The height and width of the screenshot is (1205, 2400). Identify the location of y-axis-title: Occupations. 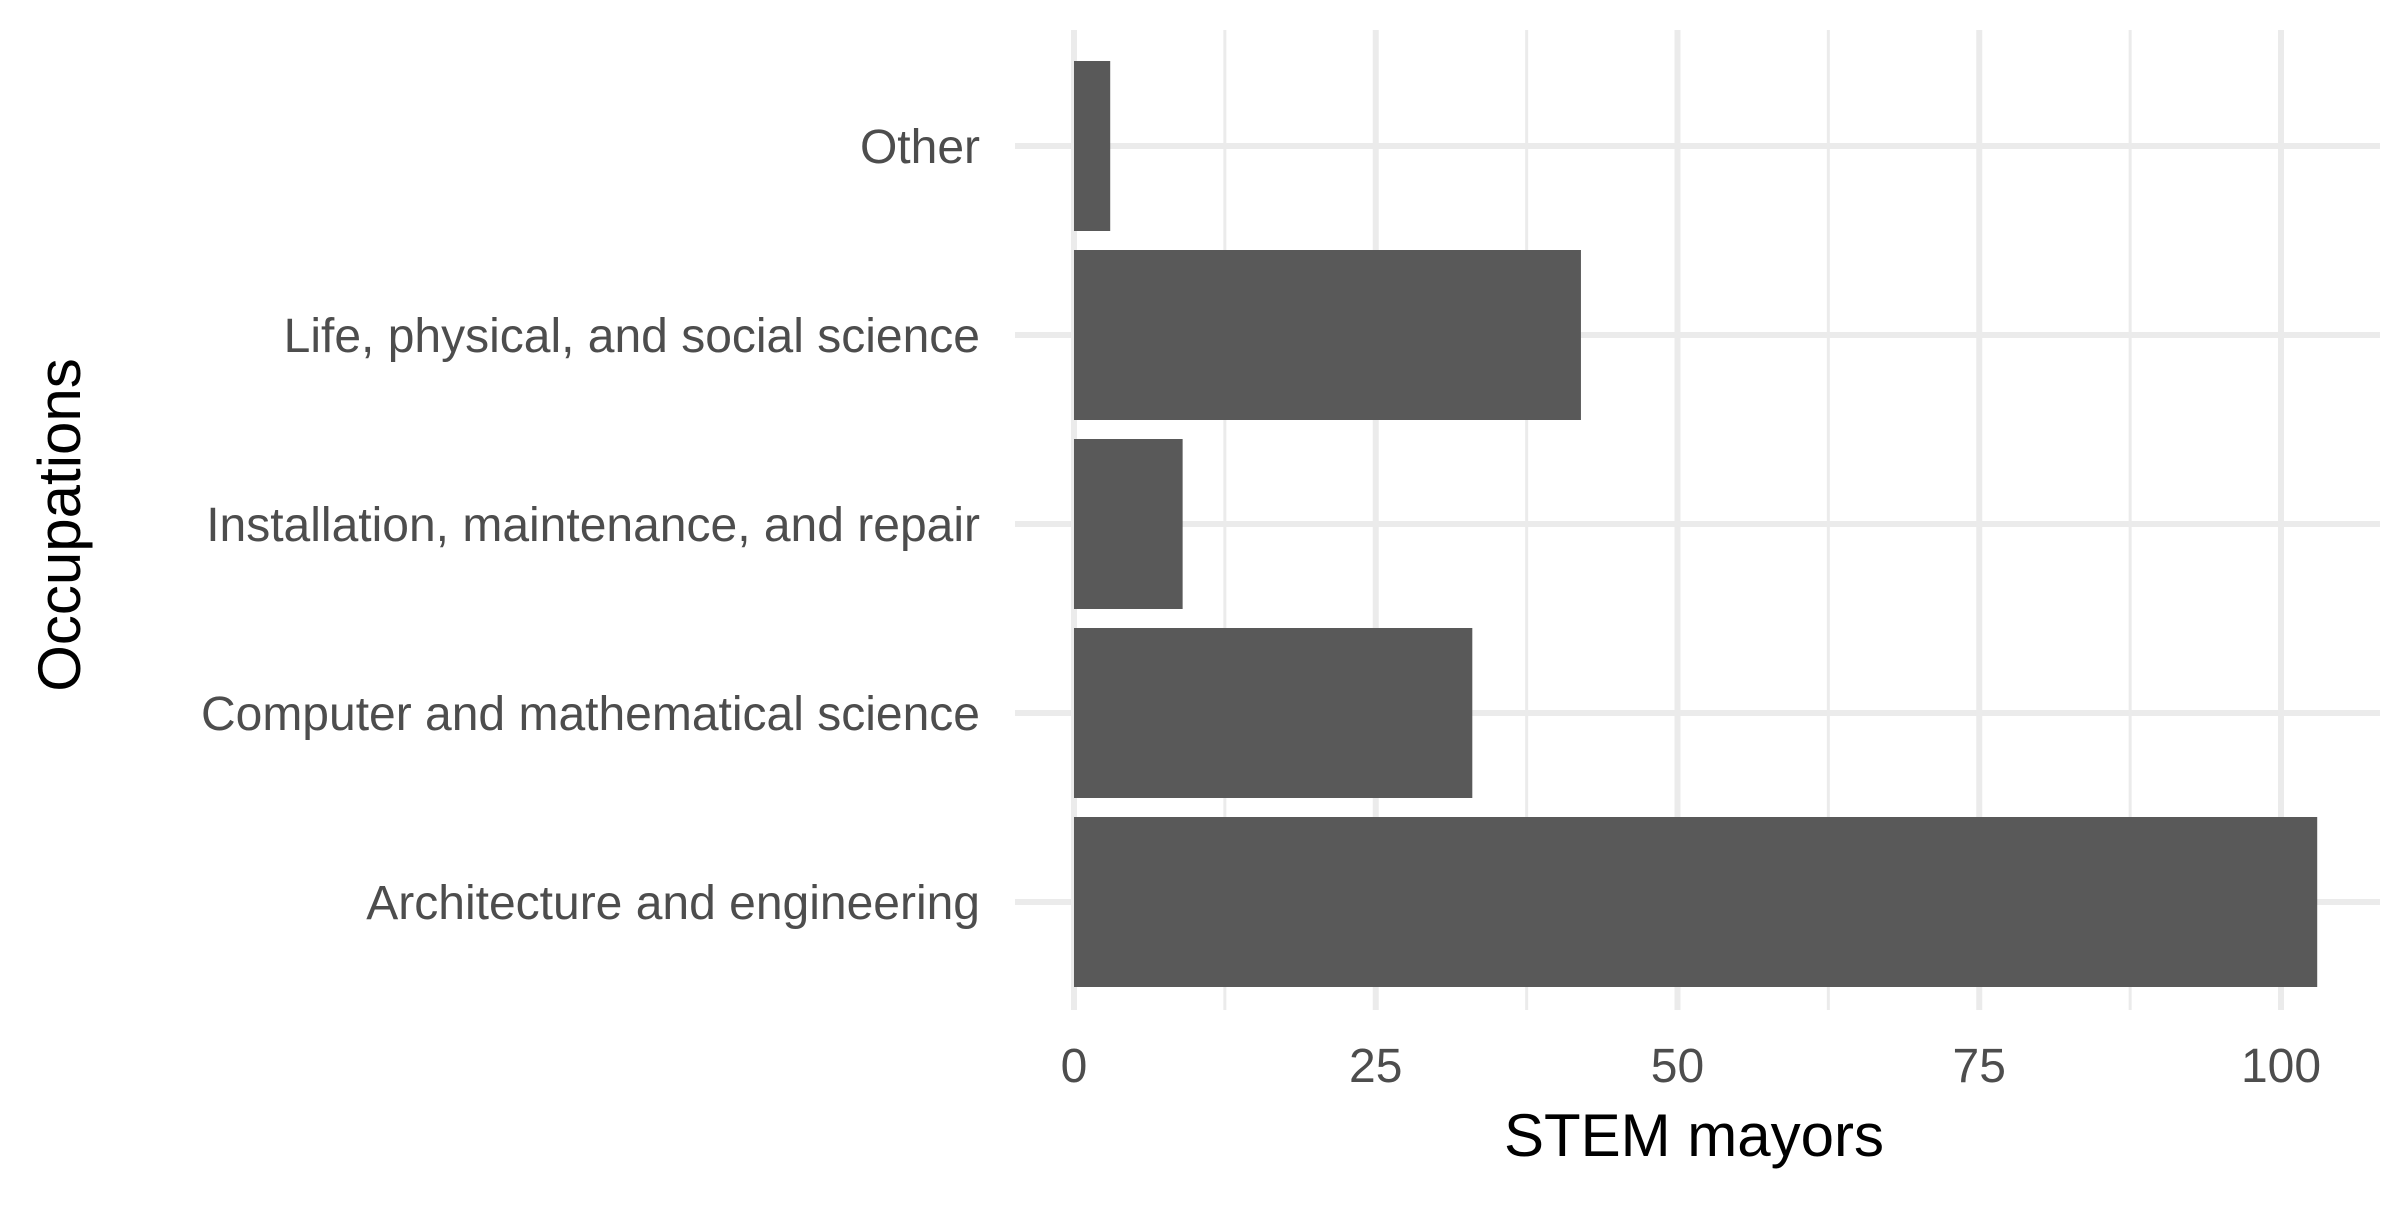
(59, 525).